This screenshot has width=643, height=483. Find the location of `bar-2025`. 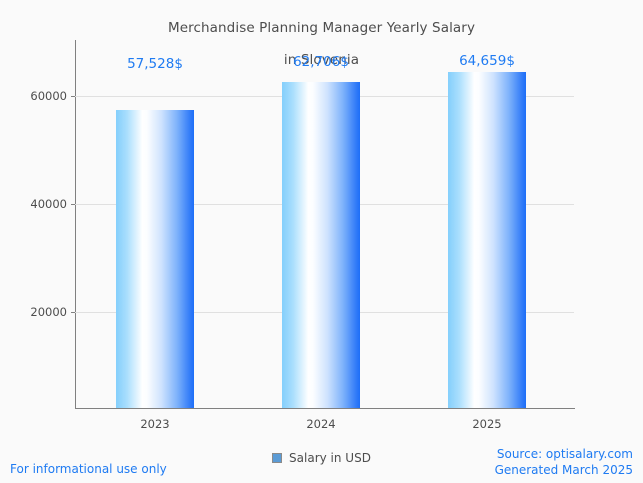

bar-2025 is located at coordinates (487, 240).